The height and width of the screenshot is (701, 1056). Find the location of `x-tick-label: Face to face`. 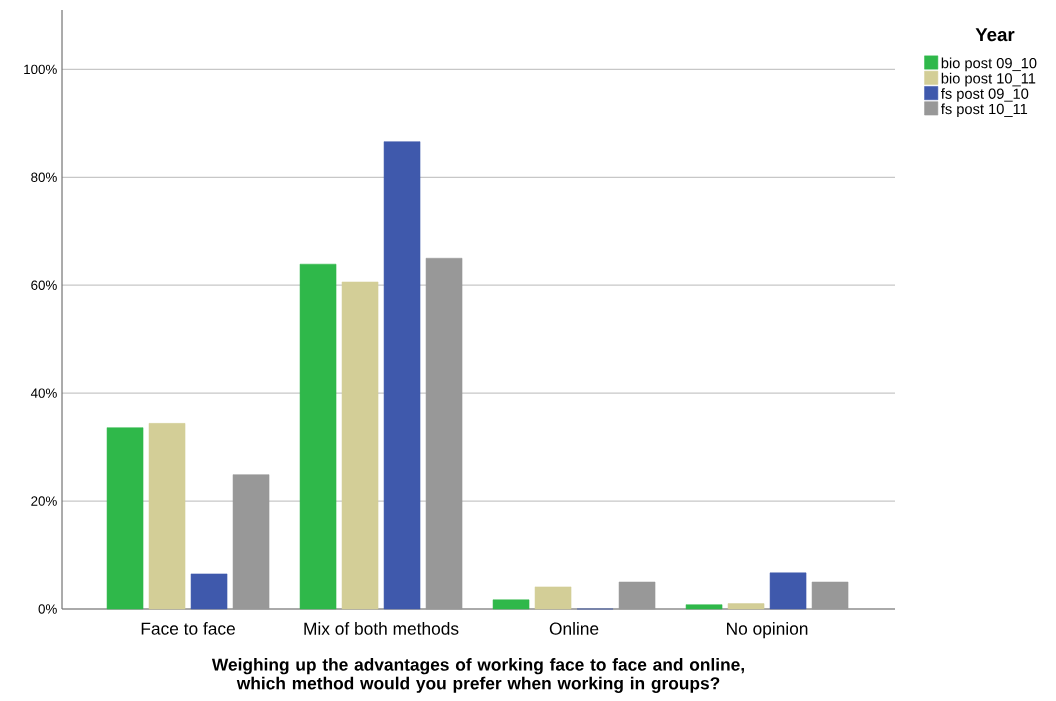

x-tick-label: Face to face is located at coordinates (188, 628).